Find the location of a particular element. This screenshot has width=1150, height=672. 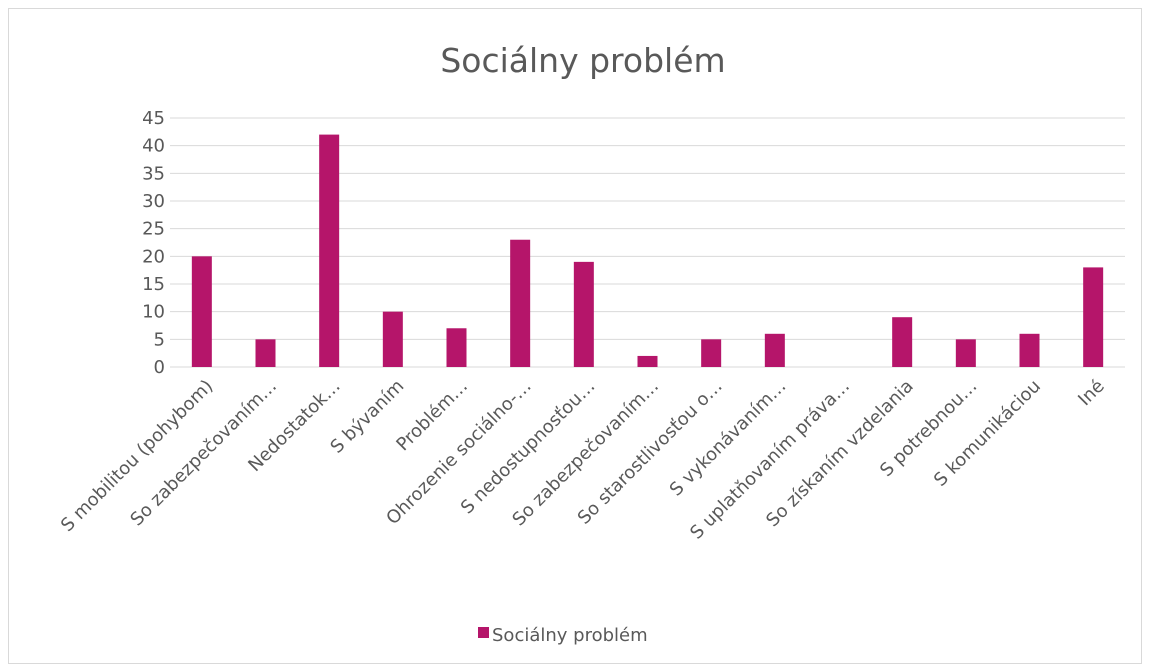

x-category-label: Iné is located at coordinates (1091, 393).